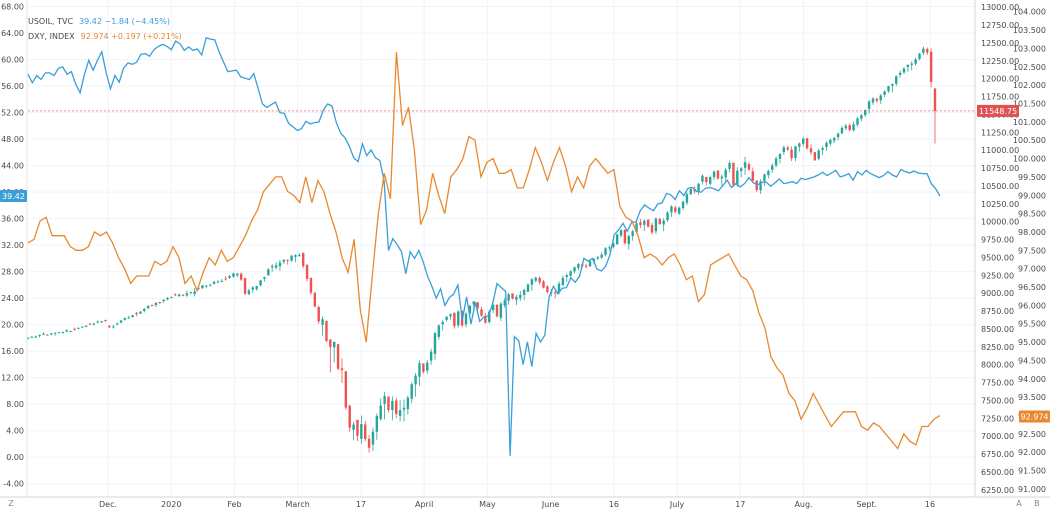 The image size is (1050, 510). What do you see at coordinates (1000, 222) in the screenshot?
I see `nasdaq-tick-label: 10000.00` at bounding box center [1000, 222].